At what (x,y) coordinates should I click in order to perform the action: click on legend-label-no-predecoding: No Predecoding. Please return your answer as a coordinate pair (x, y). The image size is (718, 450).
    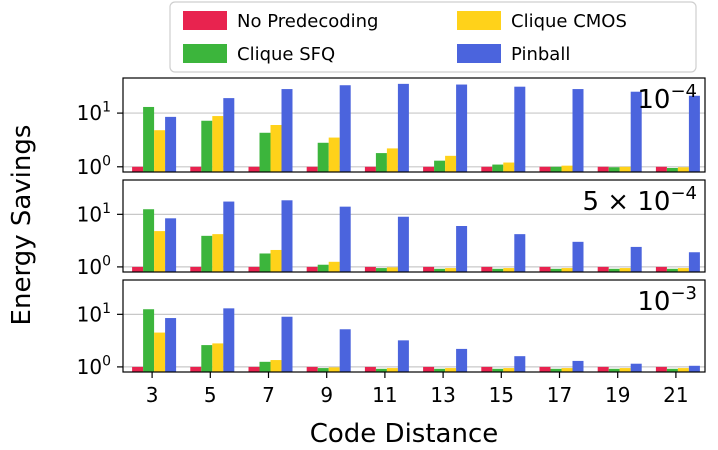
    Looking at the image, I should click on (308, 21).